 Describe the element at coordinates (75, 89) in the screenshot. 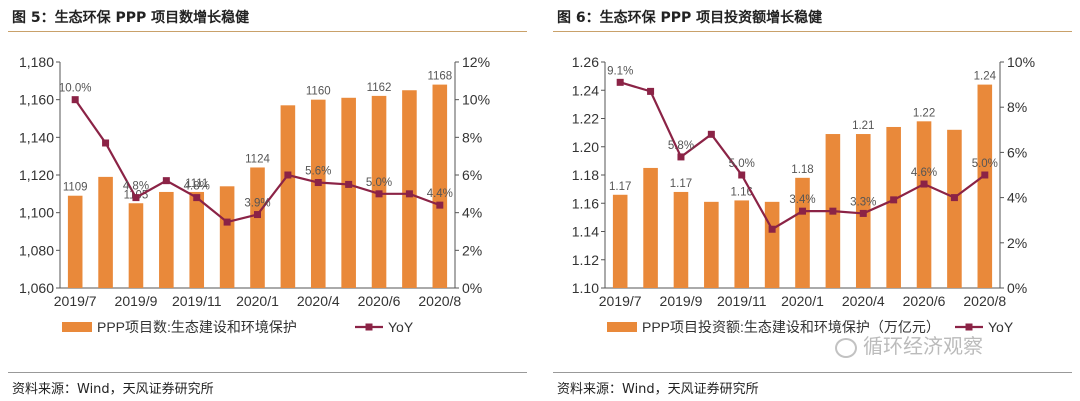

I see `yoy-value-label: 10.0%` at that location.